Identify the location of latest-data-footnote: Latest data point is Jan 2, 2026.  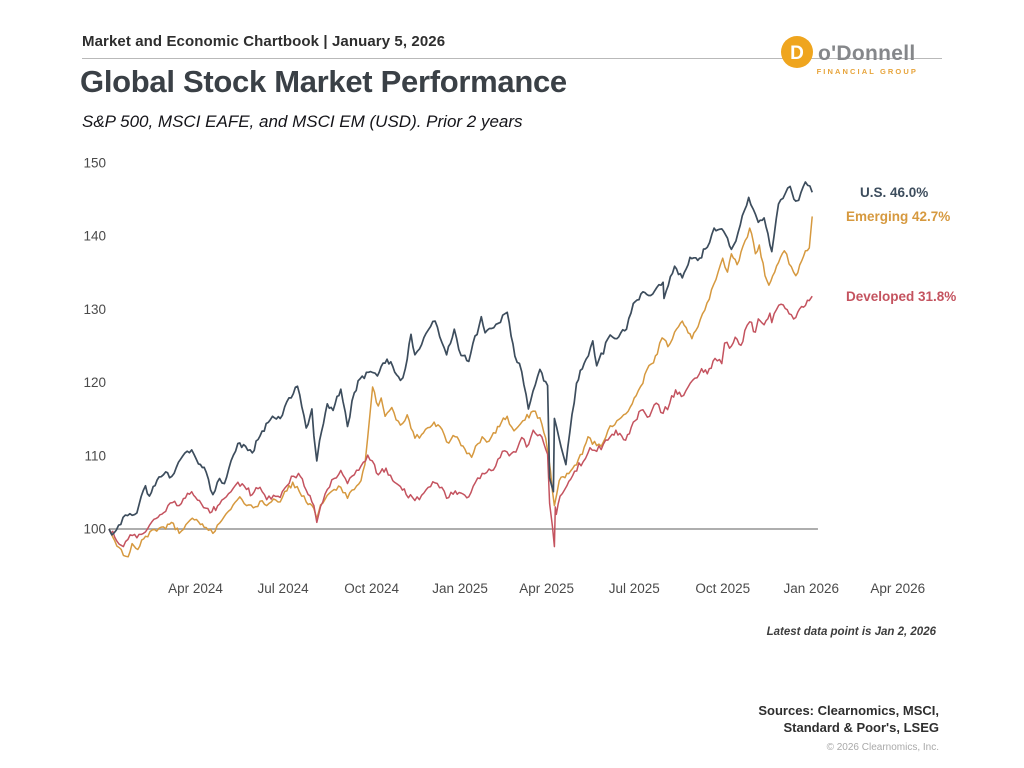
(851, 632).